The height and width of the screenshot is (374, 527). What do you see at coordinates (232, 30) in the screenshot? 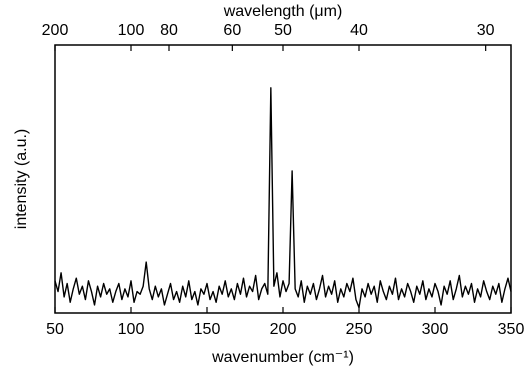
I see `x2-tick-label: 60` at bounding box center [232, 30].